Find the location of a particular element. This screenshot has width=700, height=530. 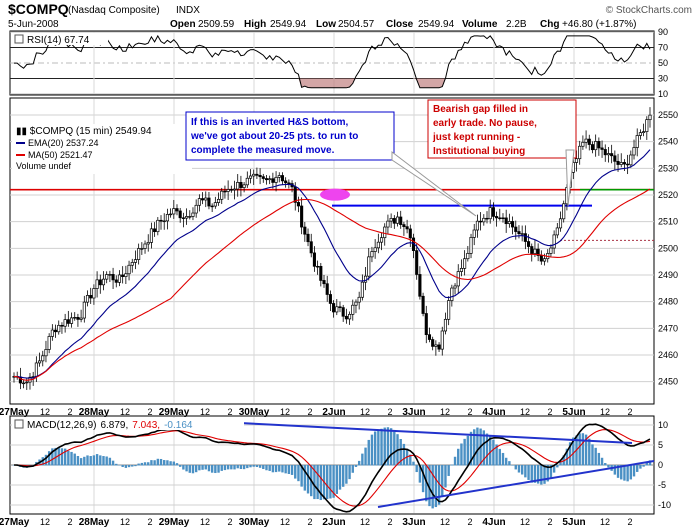

note-gap-line3: just kept running - is located at coordinates (476, 137).